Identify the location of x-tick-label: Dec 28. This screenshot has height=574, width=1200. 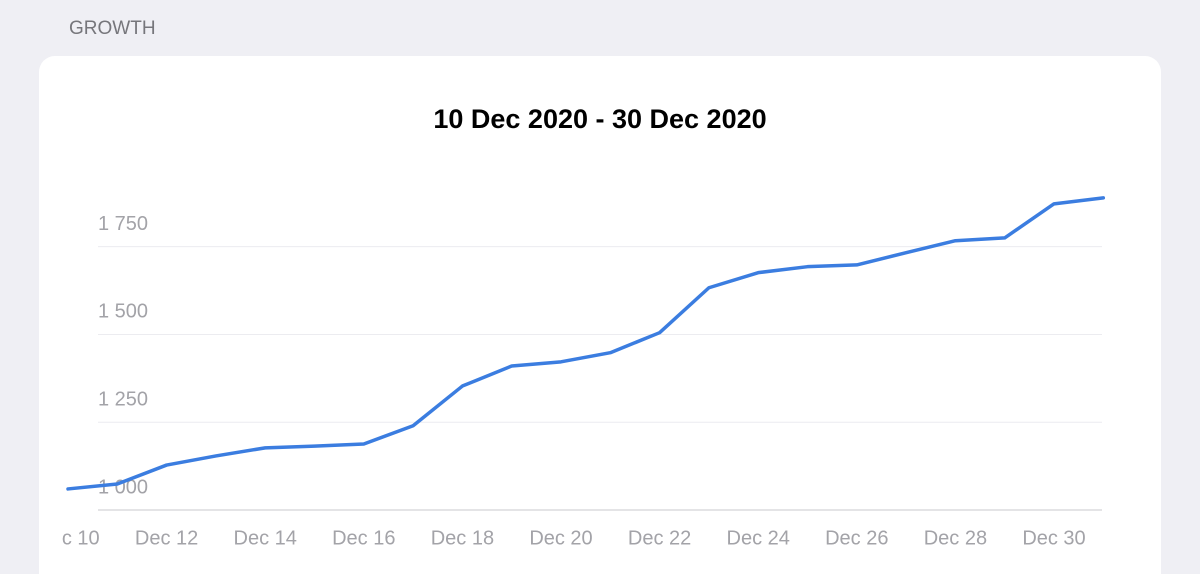
(955, 538).